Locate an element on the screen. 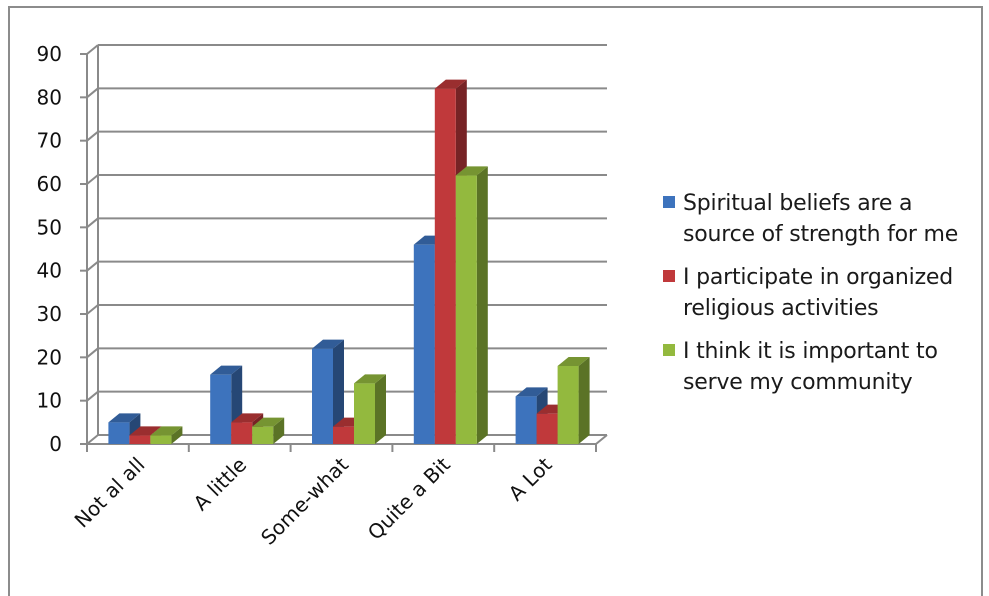 Image resolution: width=989 pixels, height=596 pixels. x-tick-label: Not al all is located at coordinates (110, 493).